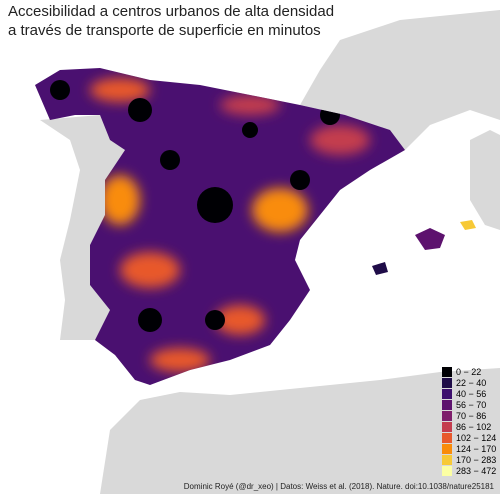 This screenshot has height=494, width=500. I want to click on portugal, so click(82, 227).